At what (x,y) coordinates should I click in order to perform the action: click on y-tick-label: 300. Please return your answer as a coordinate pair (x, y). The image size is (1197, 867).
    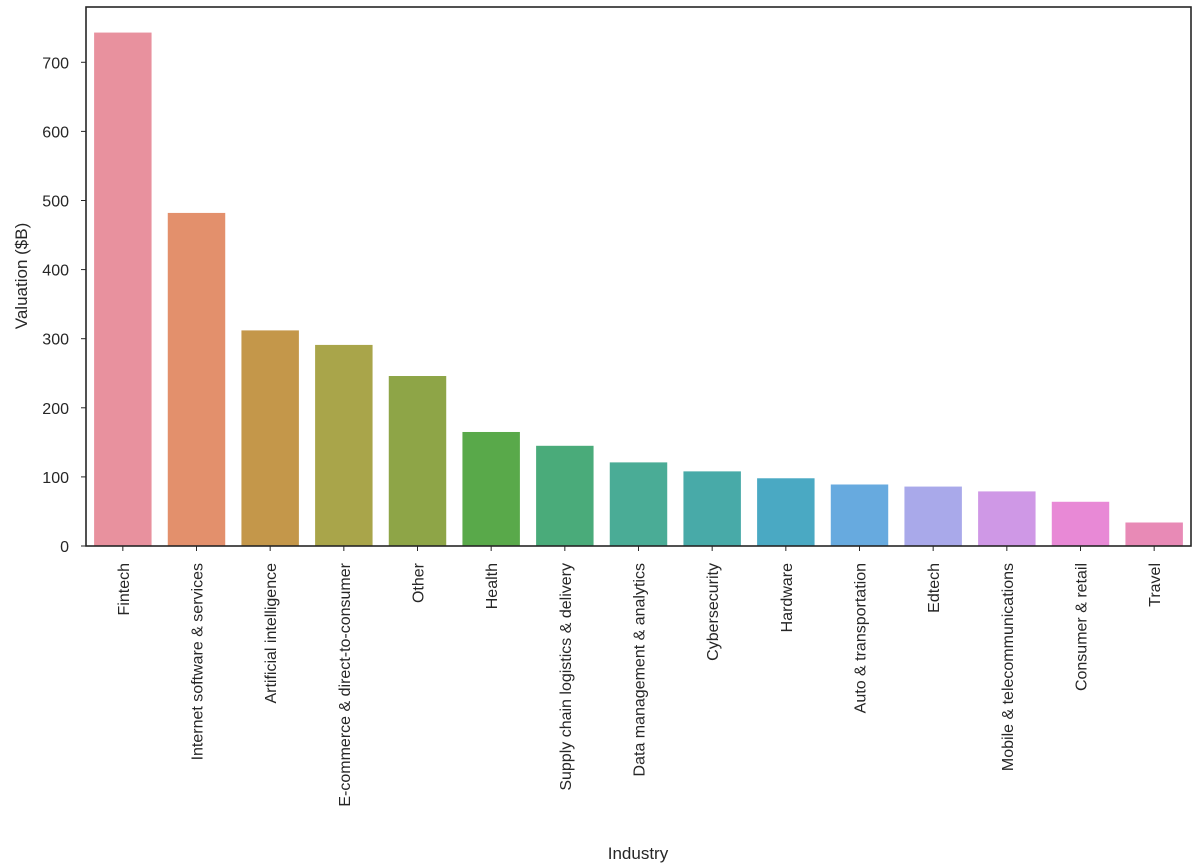
    Looking at the image, I should click on (55, 340).